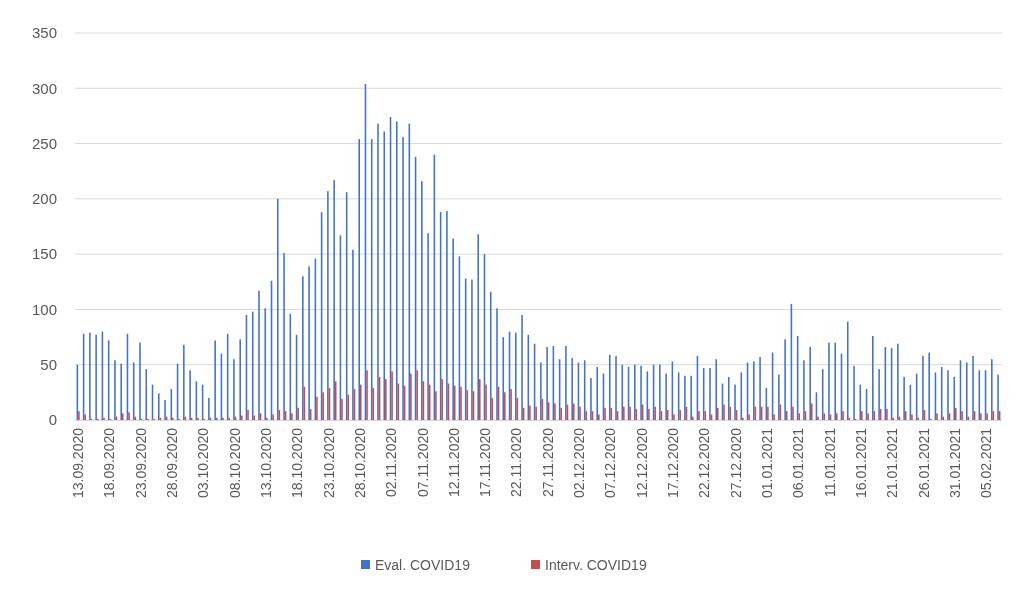 The height and width of the screenshot is (595, 1022). What do you see at coordinates (359, 463) in the screenshot?
I see `x-tick-label: 28.10.2020` at bounding box center [359, 463].